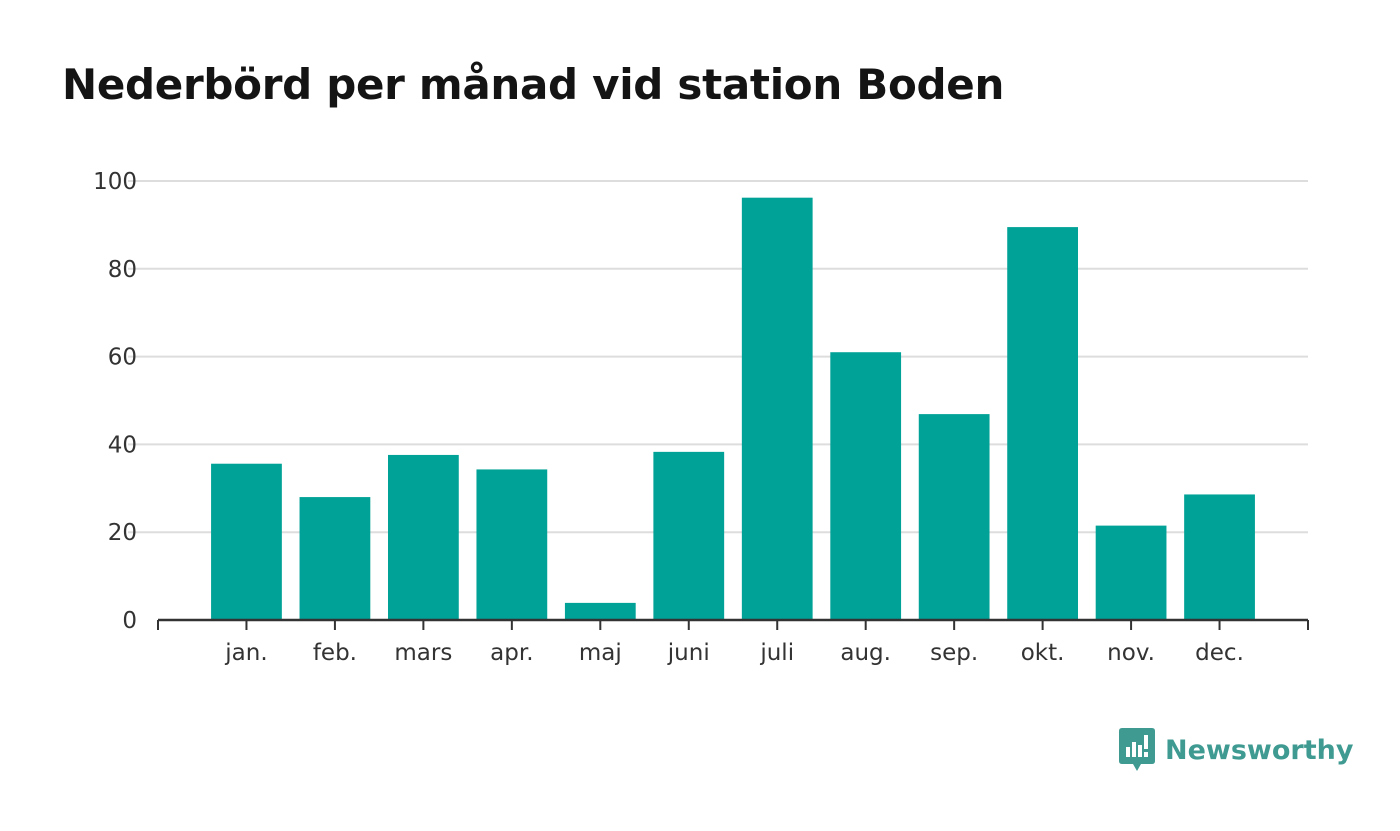  I want to click on x-tick-label: nov., so click(1131, 653).